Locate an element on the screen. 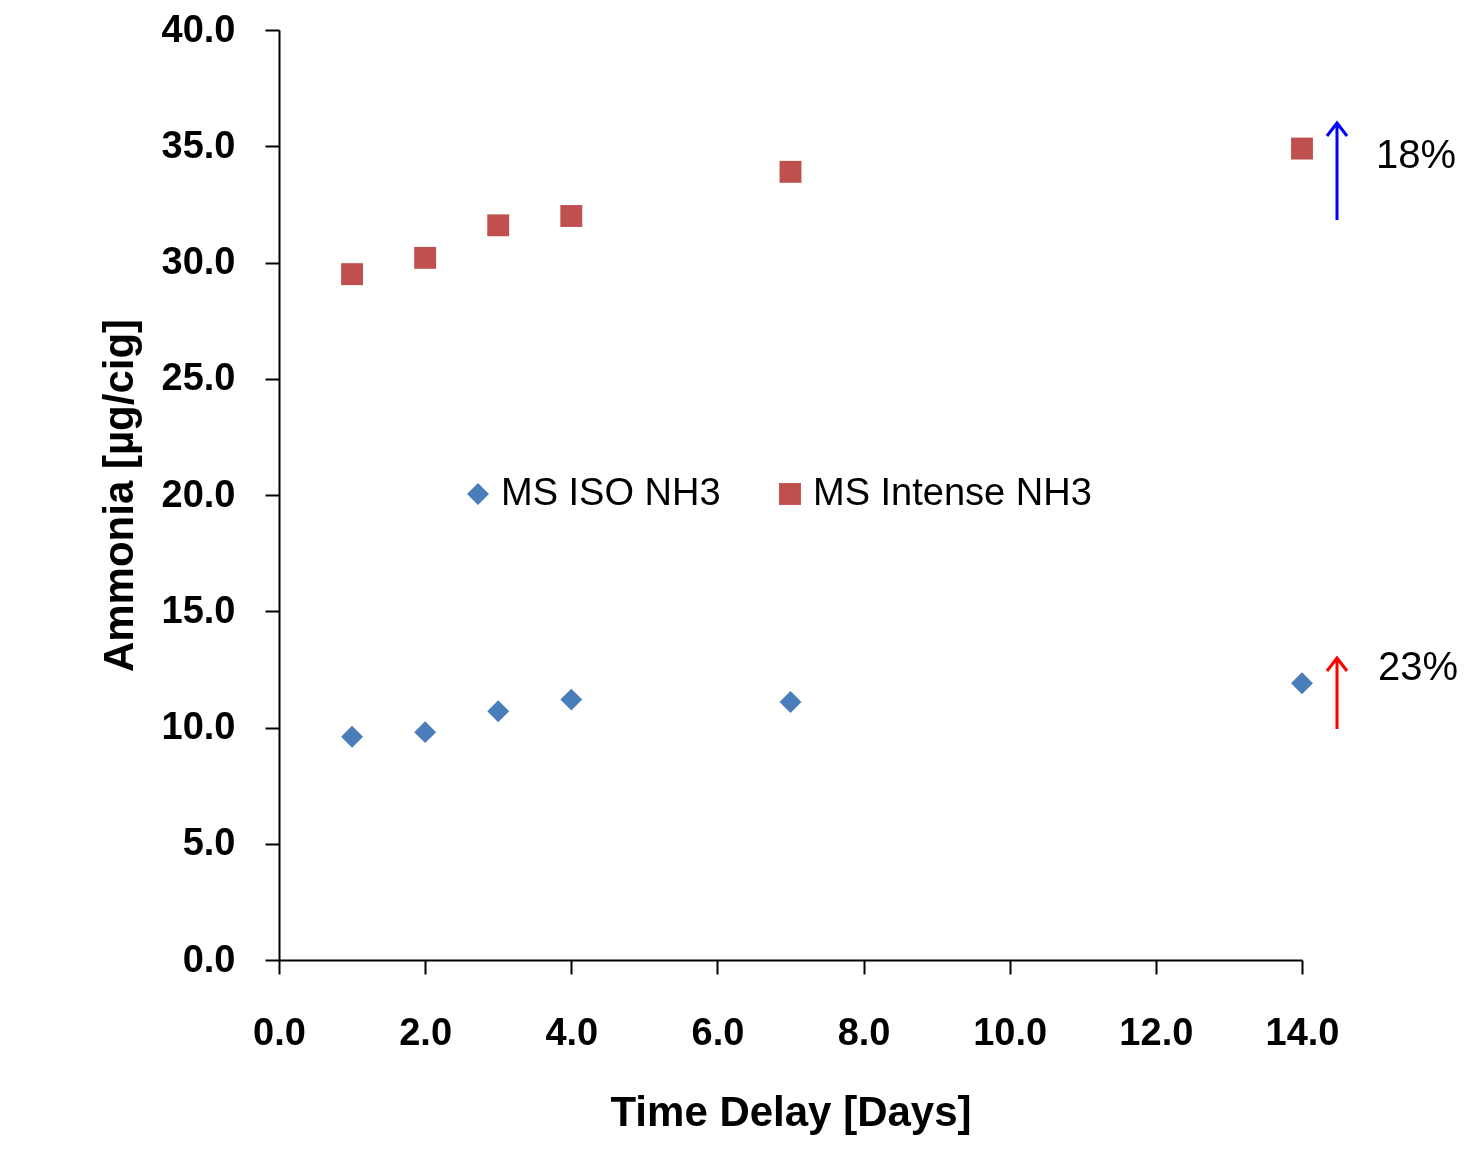 This screenshot has height=1158, width=1478. x-tick-label: 12.0 is located at coordinates (1156, 1031).